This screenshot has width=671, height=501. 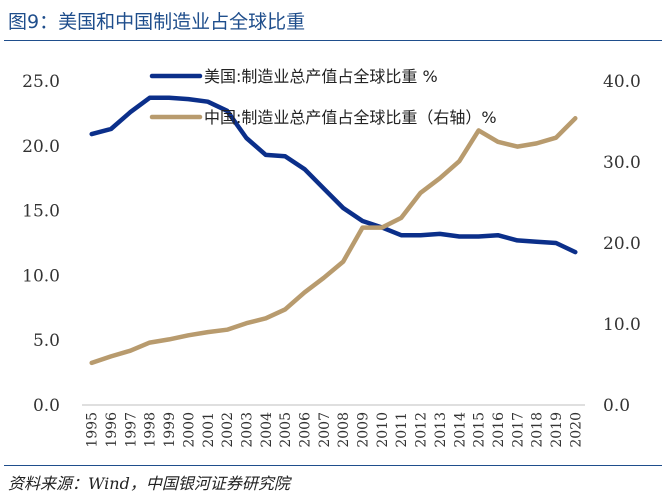 What do you see at coordinates (131, 430) in the screenshot?
I see `x-tick-label: 1997` at bounding box center [131, 430].